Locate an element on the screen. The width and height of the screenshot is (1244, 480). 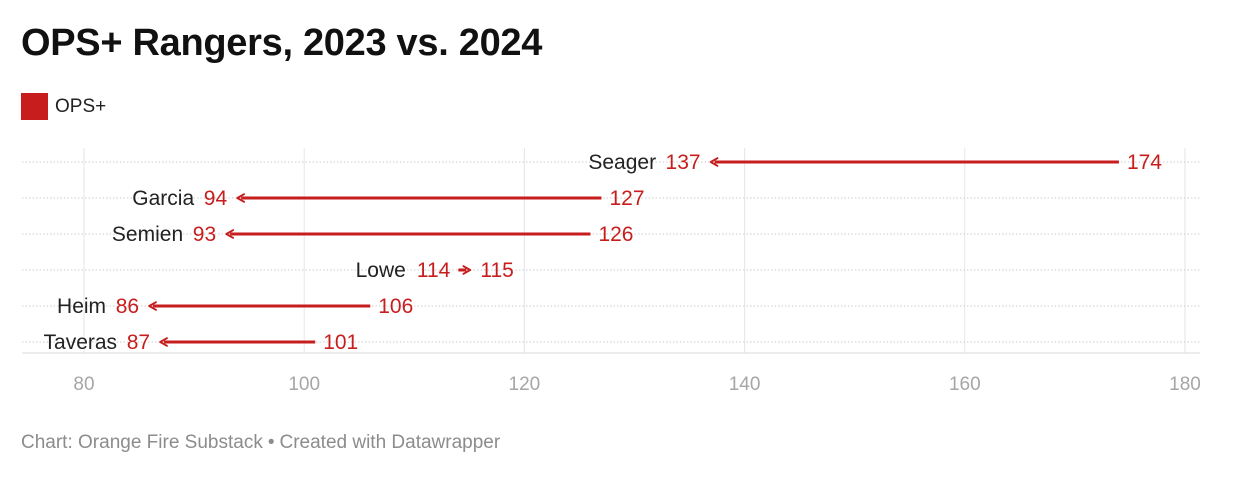
x-tick-label: 140 is located at coordinates (745, 384).